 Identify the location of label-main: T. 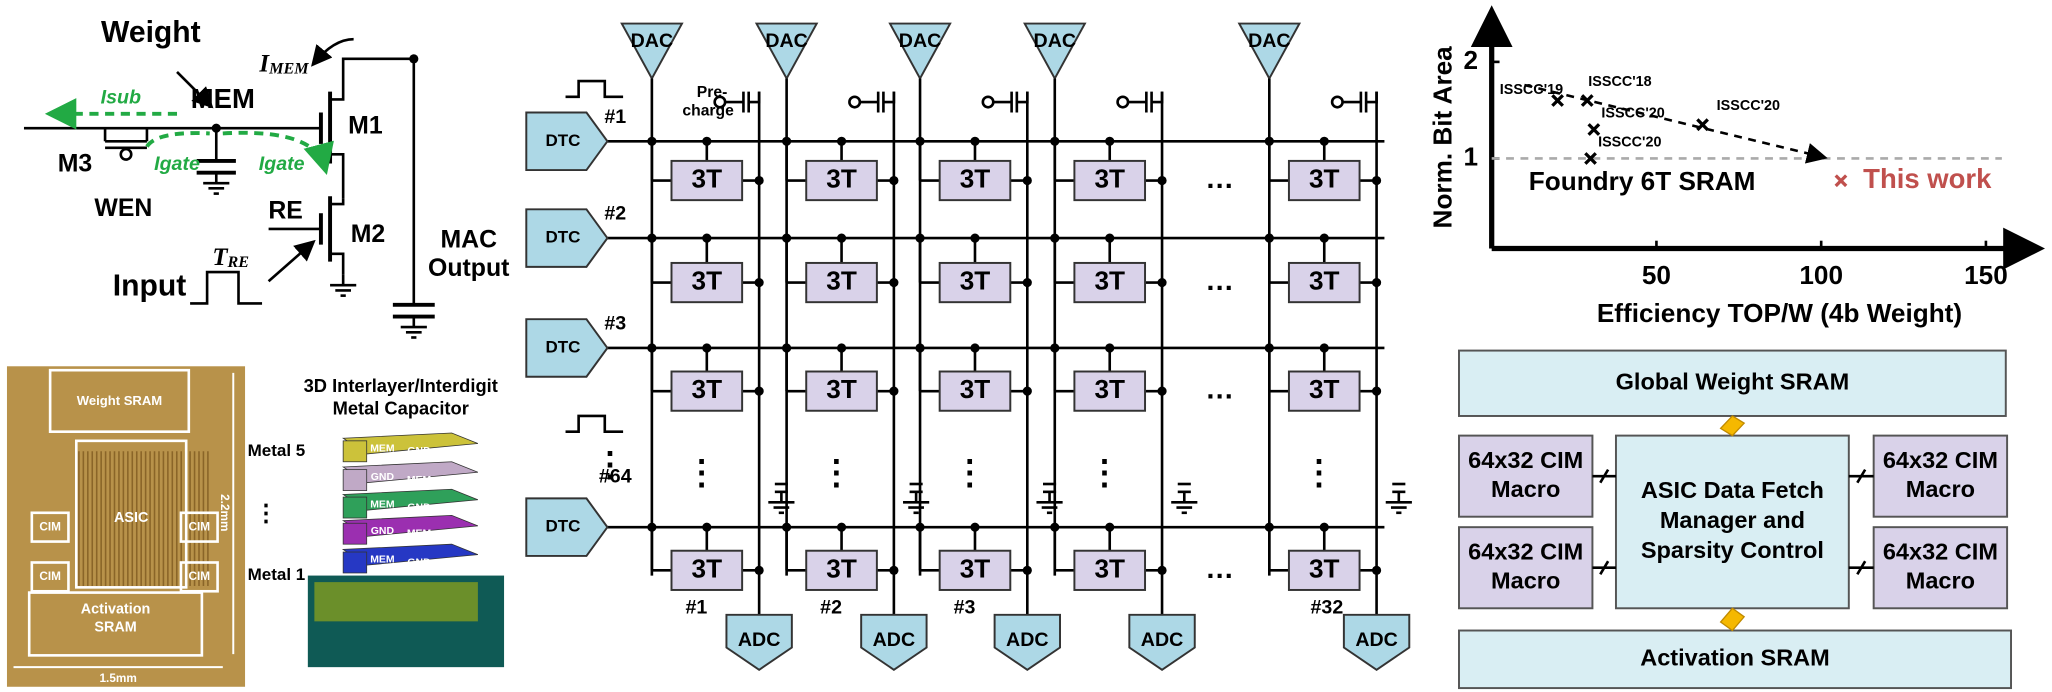
(220, 257).